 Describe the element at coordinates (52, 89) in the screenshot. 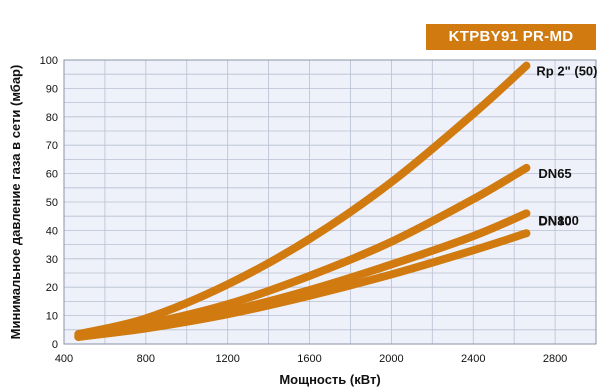

I see `y-tick-label: 90` at that location.